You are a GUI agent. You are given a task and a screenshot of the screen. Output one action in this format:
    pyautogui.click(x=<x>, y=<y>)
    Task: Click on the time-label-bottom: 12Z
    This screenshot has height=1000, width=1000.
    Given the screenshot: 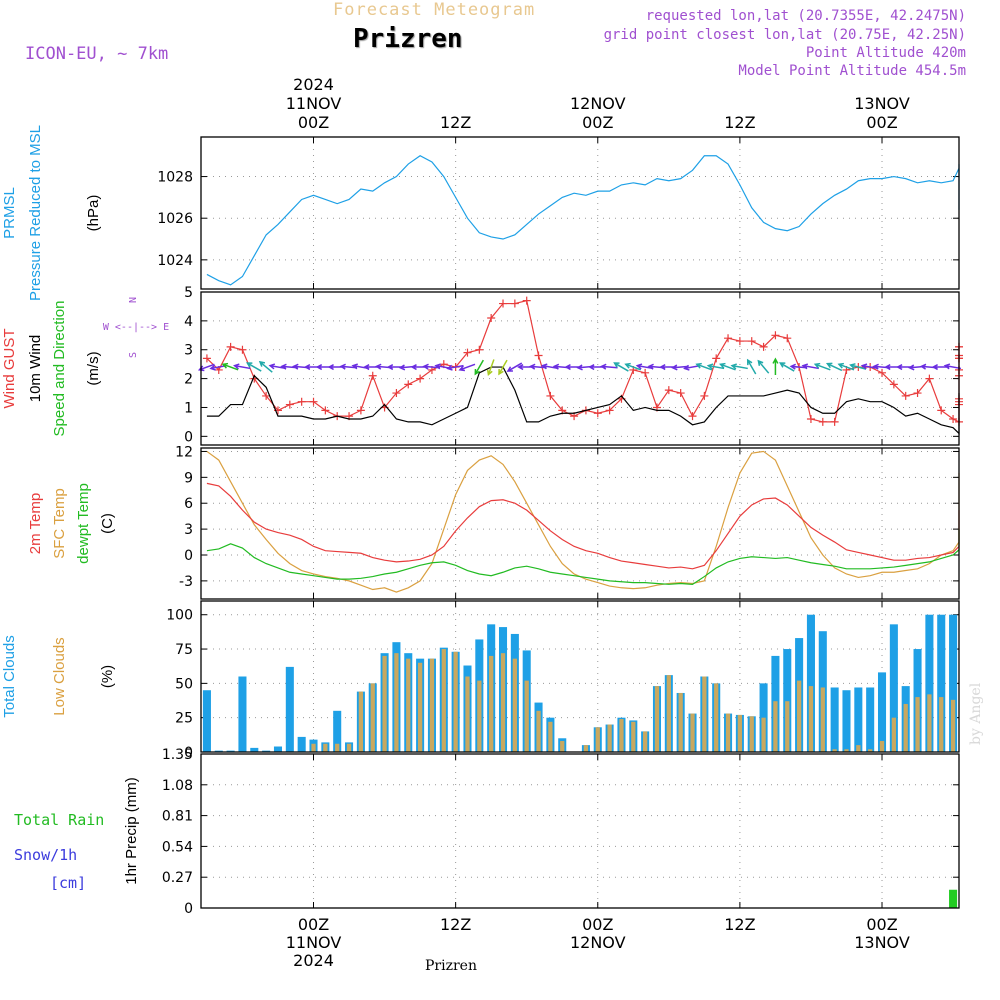 What is the action you would take?
    pyautogui.click(x=455, y=924)
    